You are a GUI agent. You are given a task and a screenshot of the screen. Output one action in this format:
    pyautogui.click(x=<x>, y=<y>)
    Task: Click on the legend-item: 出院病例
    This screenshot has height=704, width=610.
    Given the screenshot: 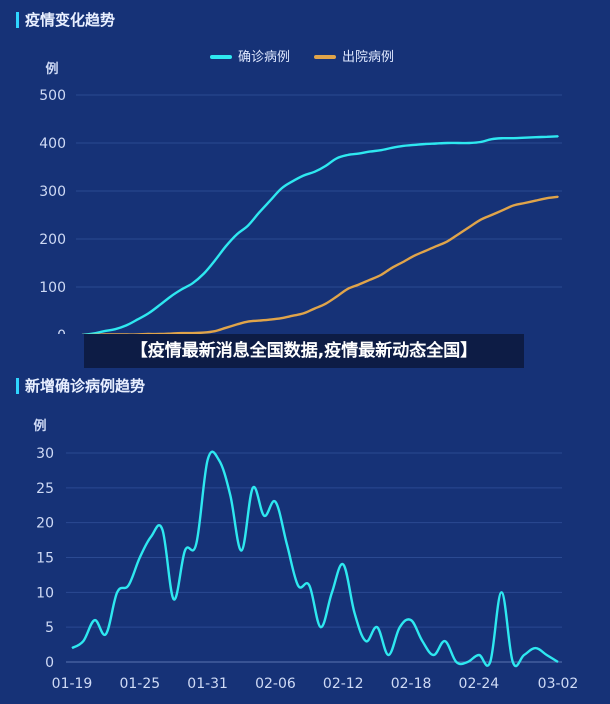 What is the action you would take?
    pyautogui.click(x=354, y=57)
    